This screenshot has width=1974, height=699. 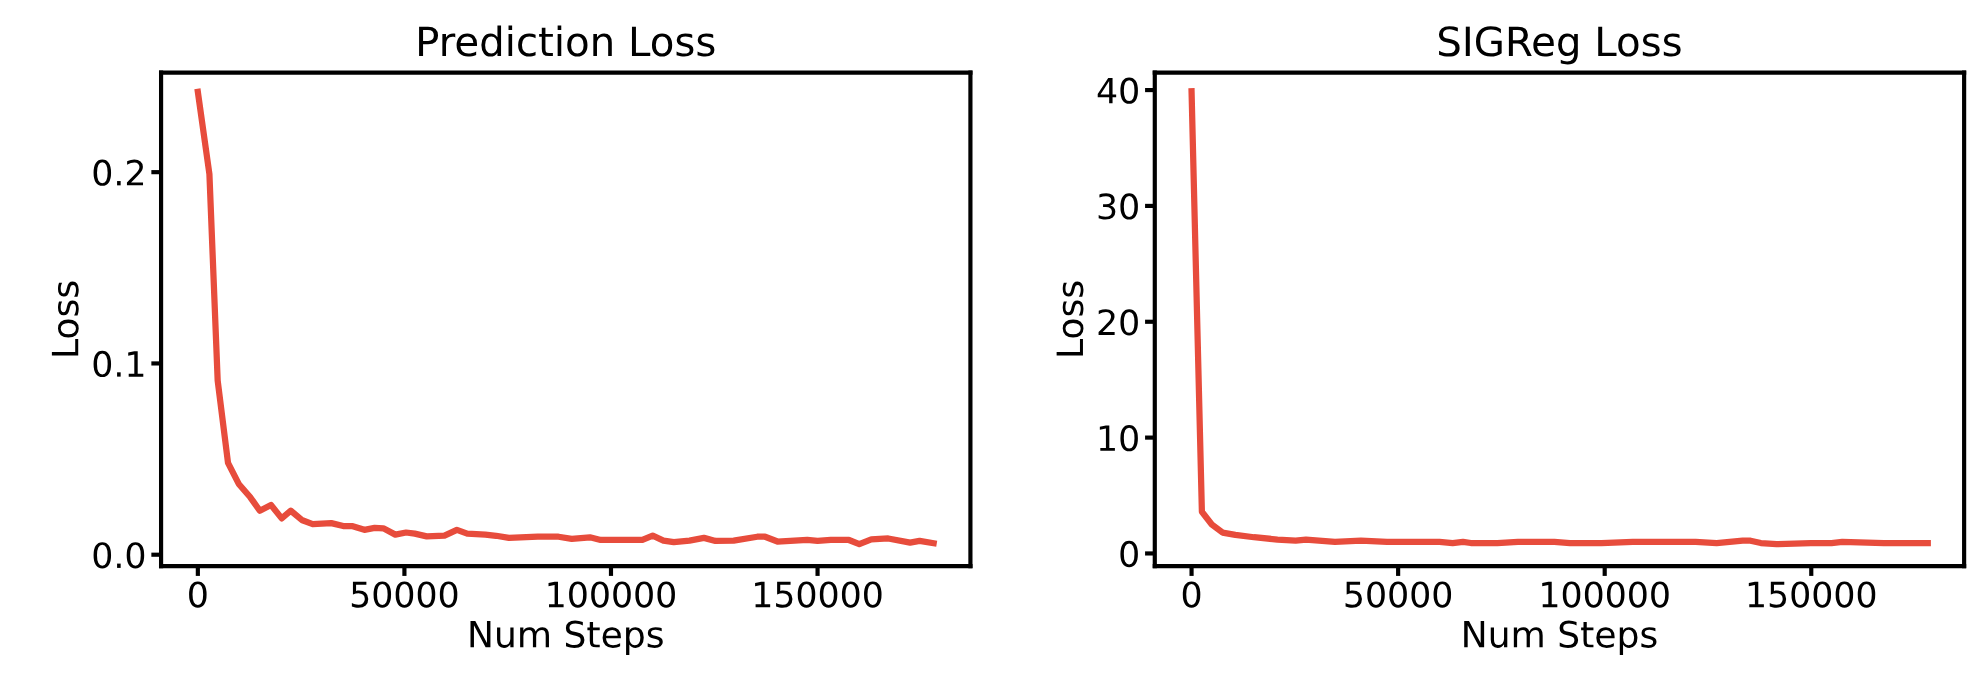 I want to click on y-tick-label: 0.1, so click(x=118, y=364).